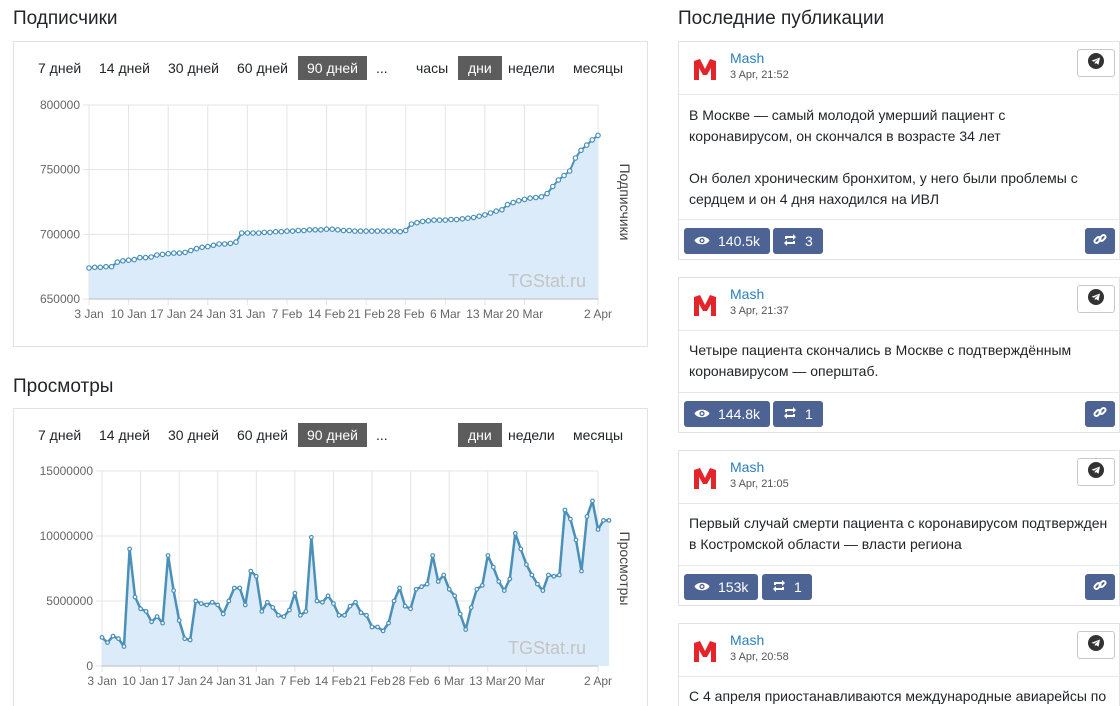  I want to click on views-button: 144.8k, so click(727, 414).